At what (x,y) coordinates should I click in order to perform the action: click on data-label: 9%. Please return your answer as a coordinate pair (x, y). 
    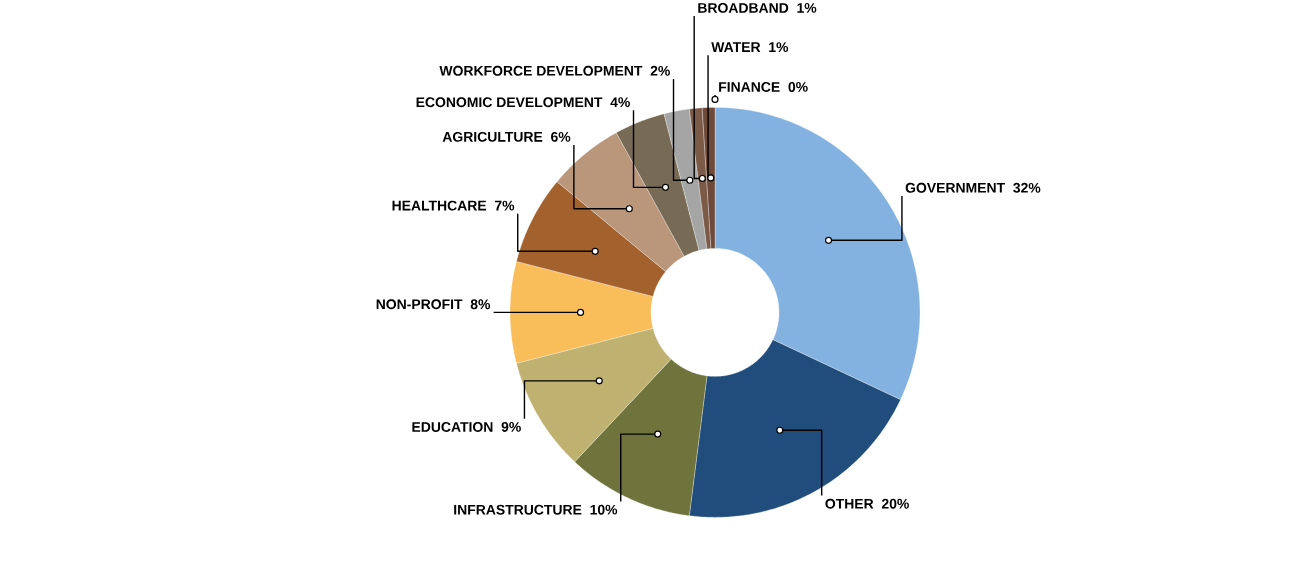
    Looking at the image, I should click on (511, 426).